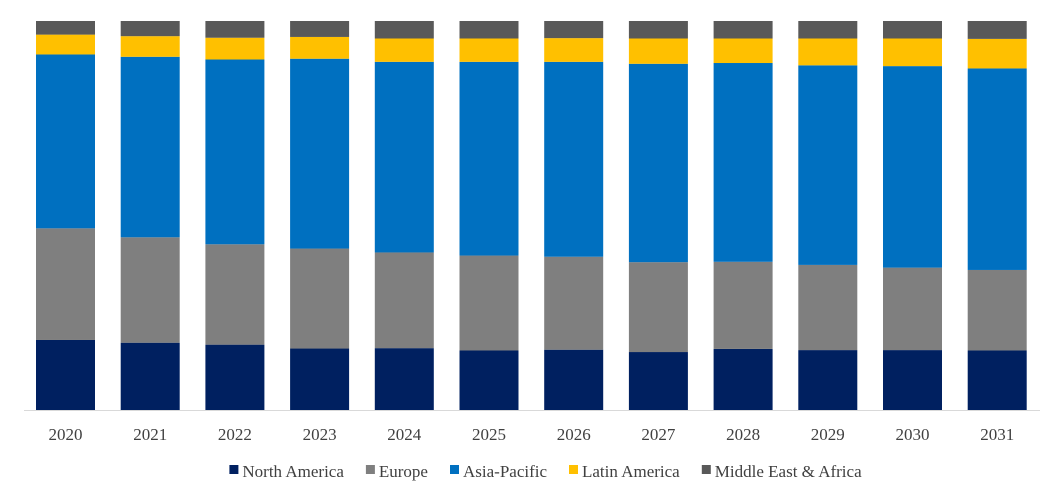 The image size is (1063, 502). What do you see at coordinates (65, 284) in the screenshot?
I see `bar-segment-2020-europe` at bounding box center [65, 284].